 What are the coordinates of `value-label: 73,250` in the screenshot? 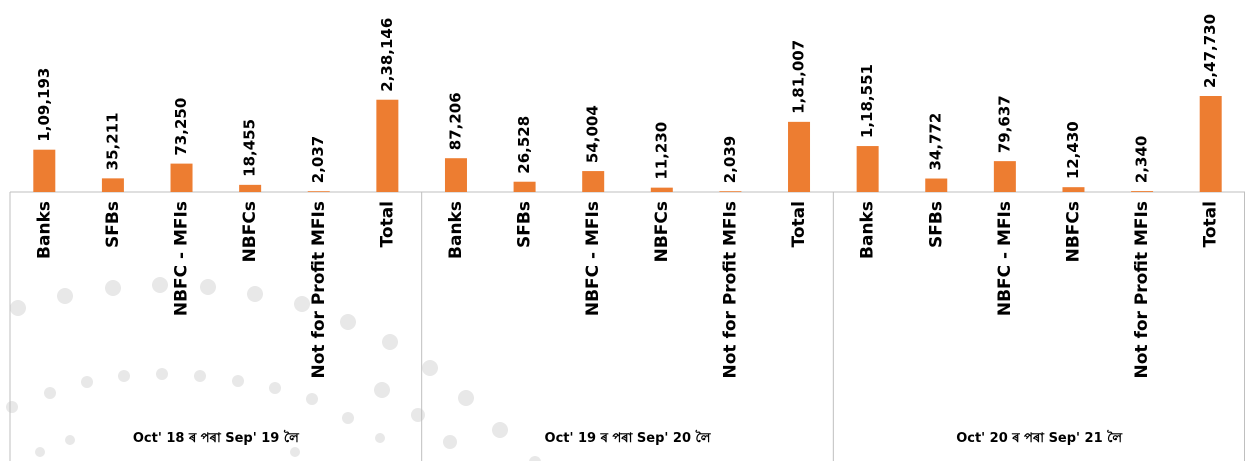 It's located at (181, 127).